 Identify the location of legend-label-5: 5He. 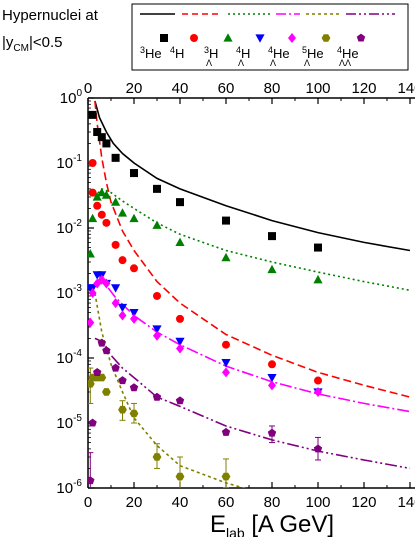
(313, 53).